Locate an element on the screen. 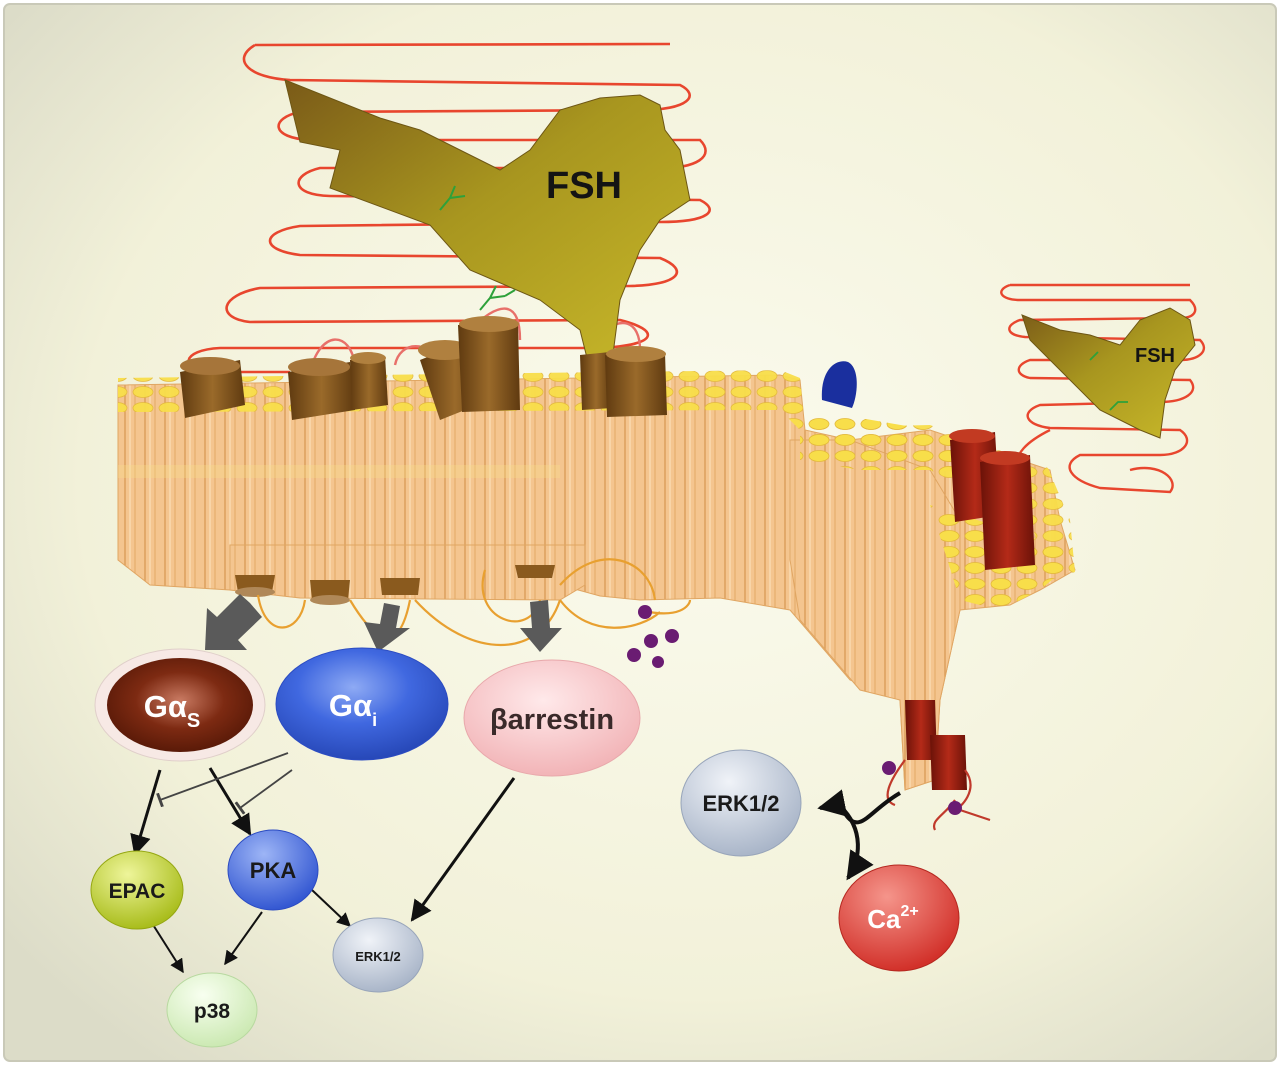 The width and height of the screenshot is (1280, 1065). node-epac: EPAC is located at coordinates (137, 890).